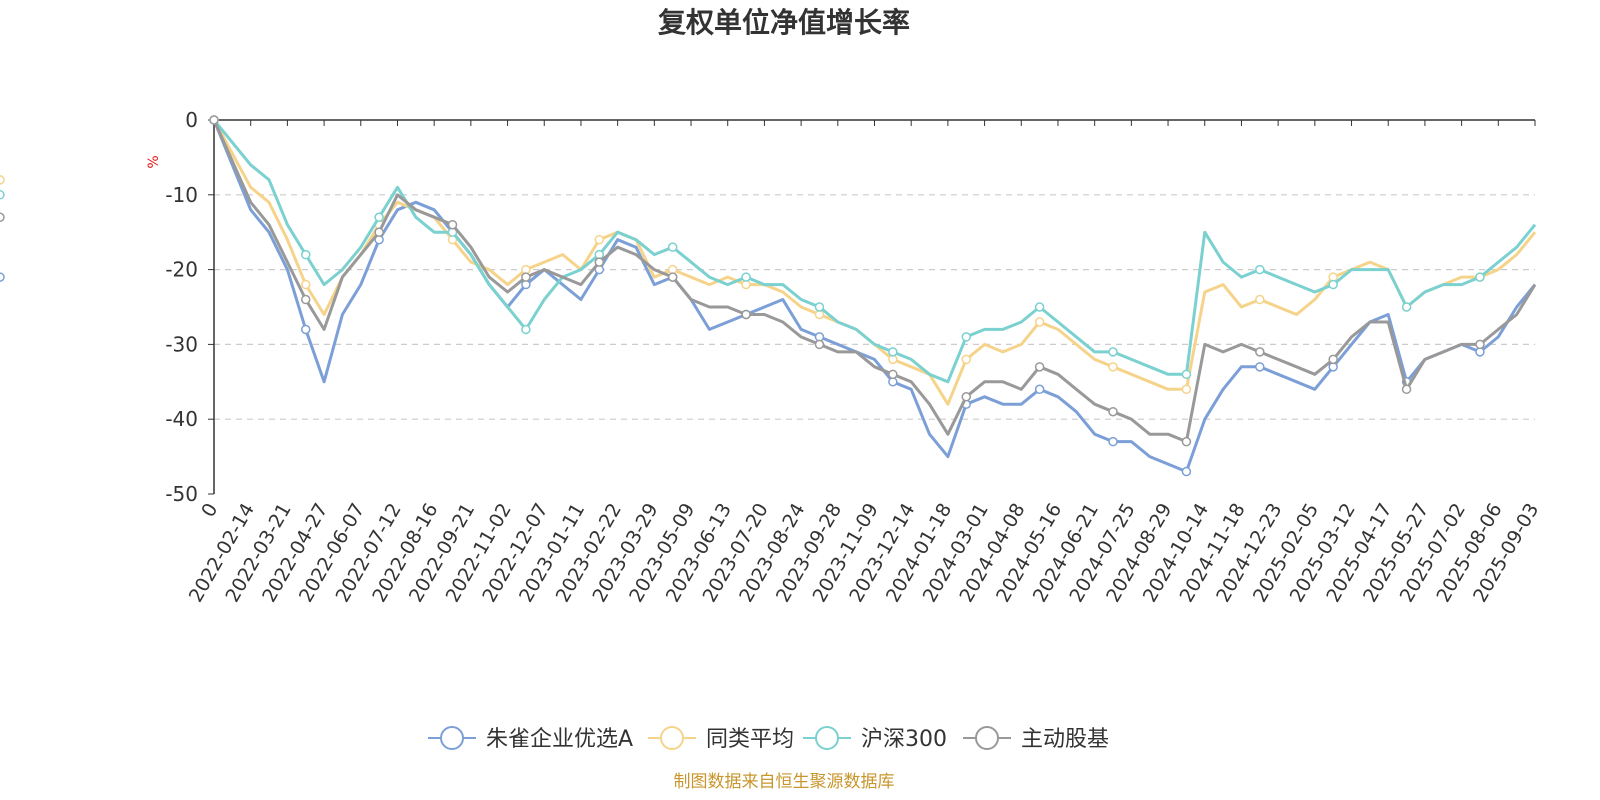 Image resolution: width=1600 pixels, height=800 pixels. Describe the element at coordinates (181, 419) in the screenshot. I see `y-tick-label: -40` at that location.